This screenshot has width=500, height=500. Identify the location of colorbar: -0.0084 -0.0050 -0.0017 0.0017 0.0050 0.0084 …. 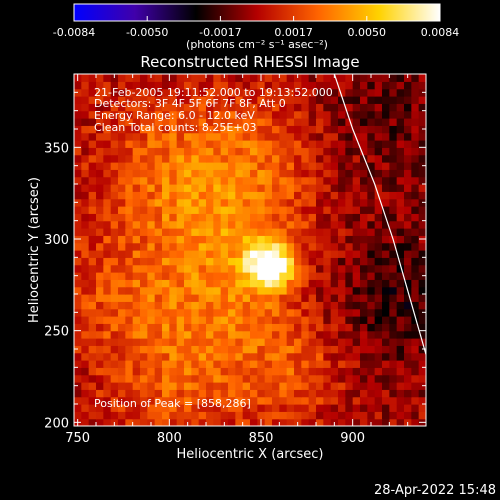
(256, 27).